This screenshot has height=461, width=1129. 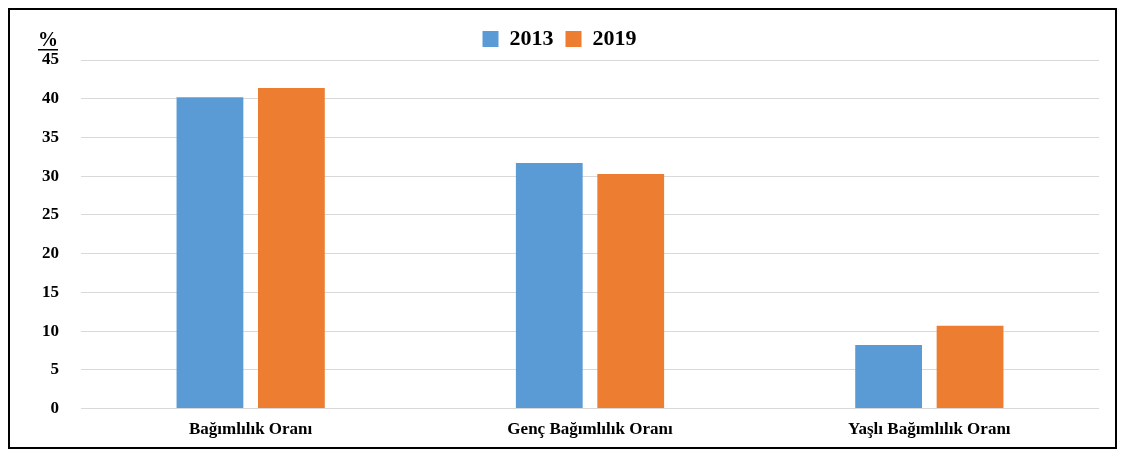 What do you see at coordinates (590, 429) in the screenshot?
I see `x-tick-label: Genç Bağımlılık Oranı` at bounding box center [590, 429].